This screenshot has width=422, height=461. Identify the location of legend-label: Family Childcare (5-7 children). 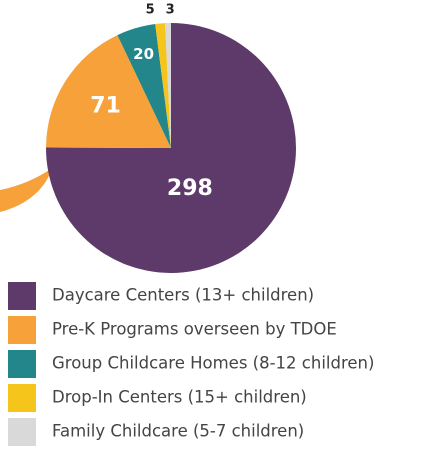
(178, 431).